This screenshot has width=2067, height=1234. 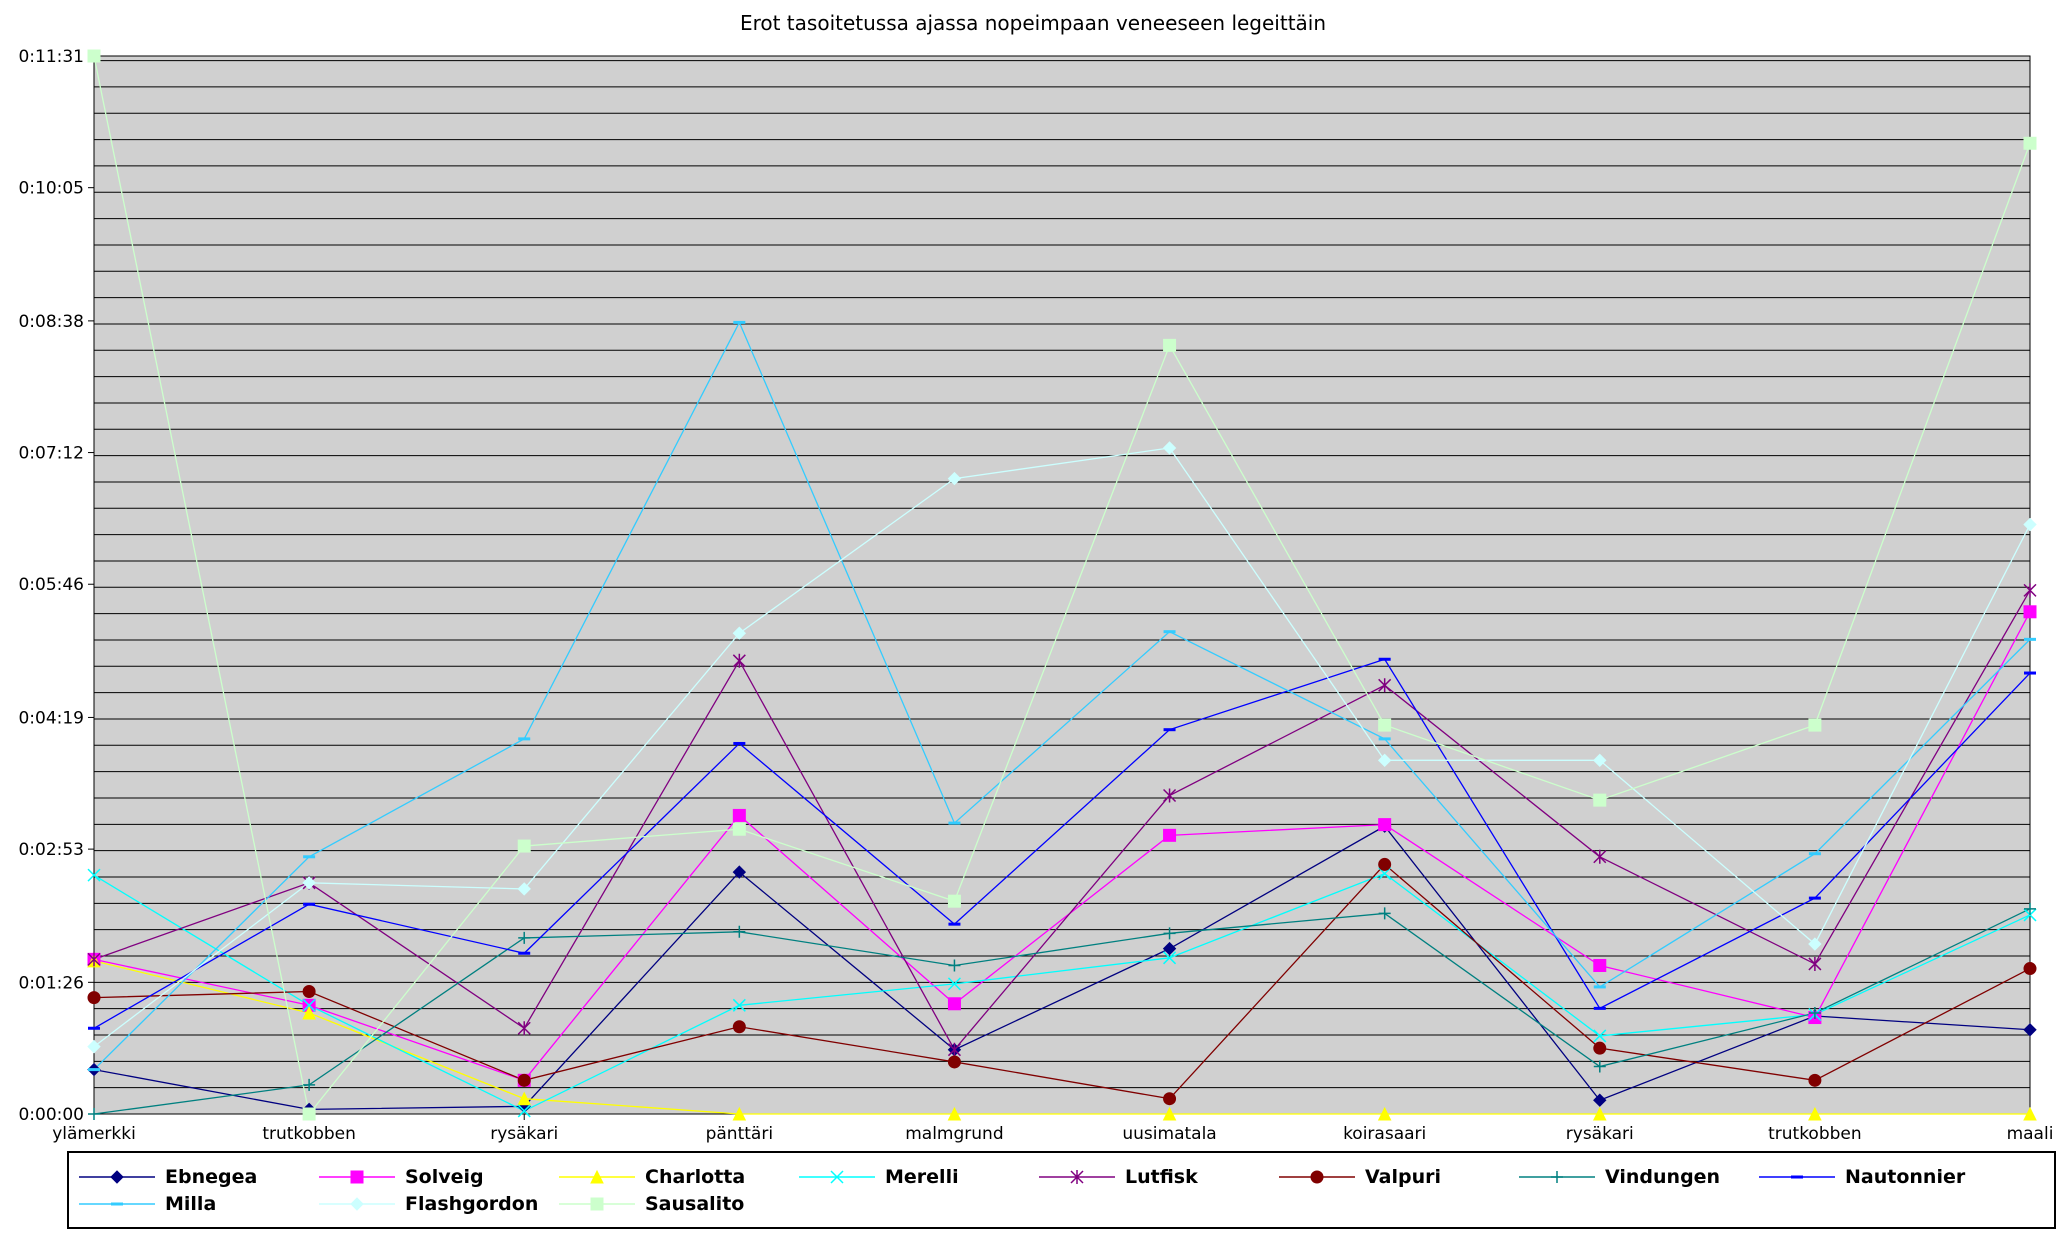 I want to click on y-tick-label: 0:11:31, so click(x=51, y=57).